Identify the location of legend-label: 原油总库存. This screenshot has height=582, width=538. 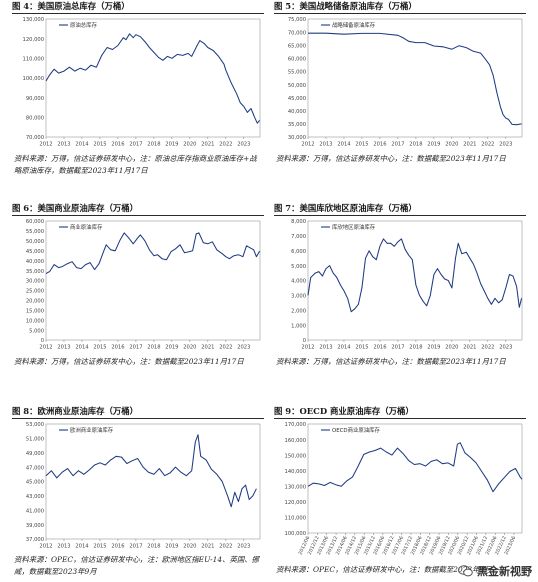
(84, 25).